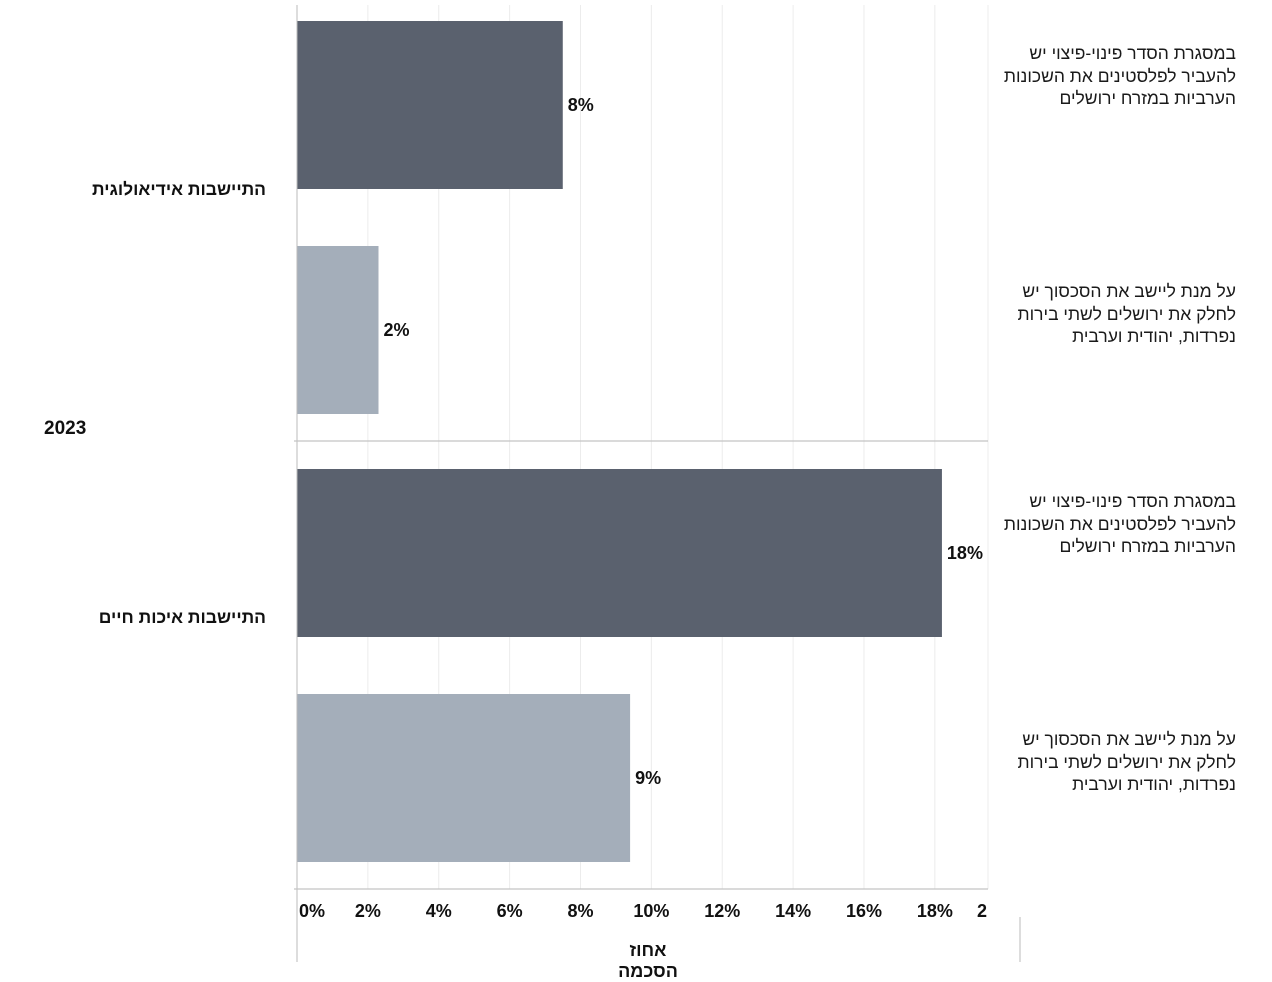 The width and height of the screenshot is (1272, 982). I want to click on year-label: 2023, so click(65, 428).